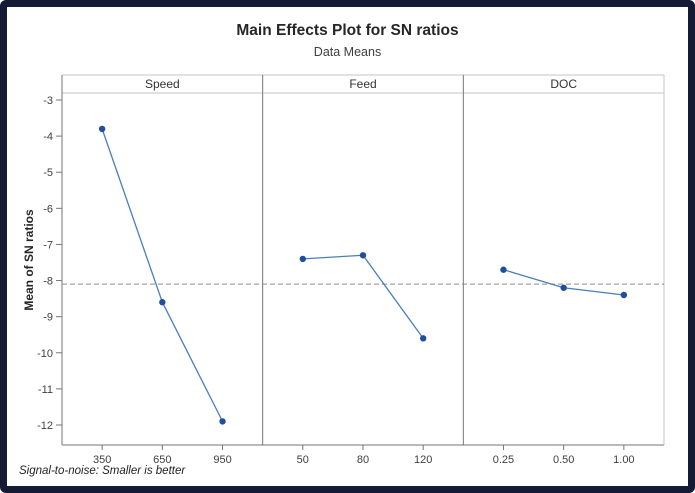 The height and width of the screenshot is (493, 695). I want to click on panel-label-doc: DOC, so click(563, 84).